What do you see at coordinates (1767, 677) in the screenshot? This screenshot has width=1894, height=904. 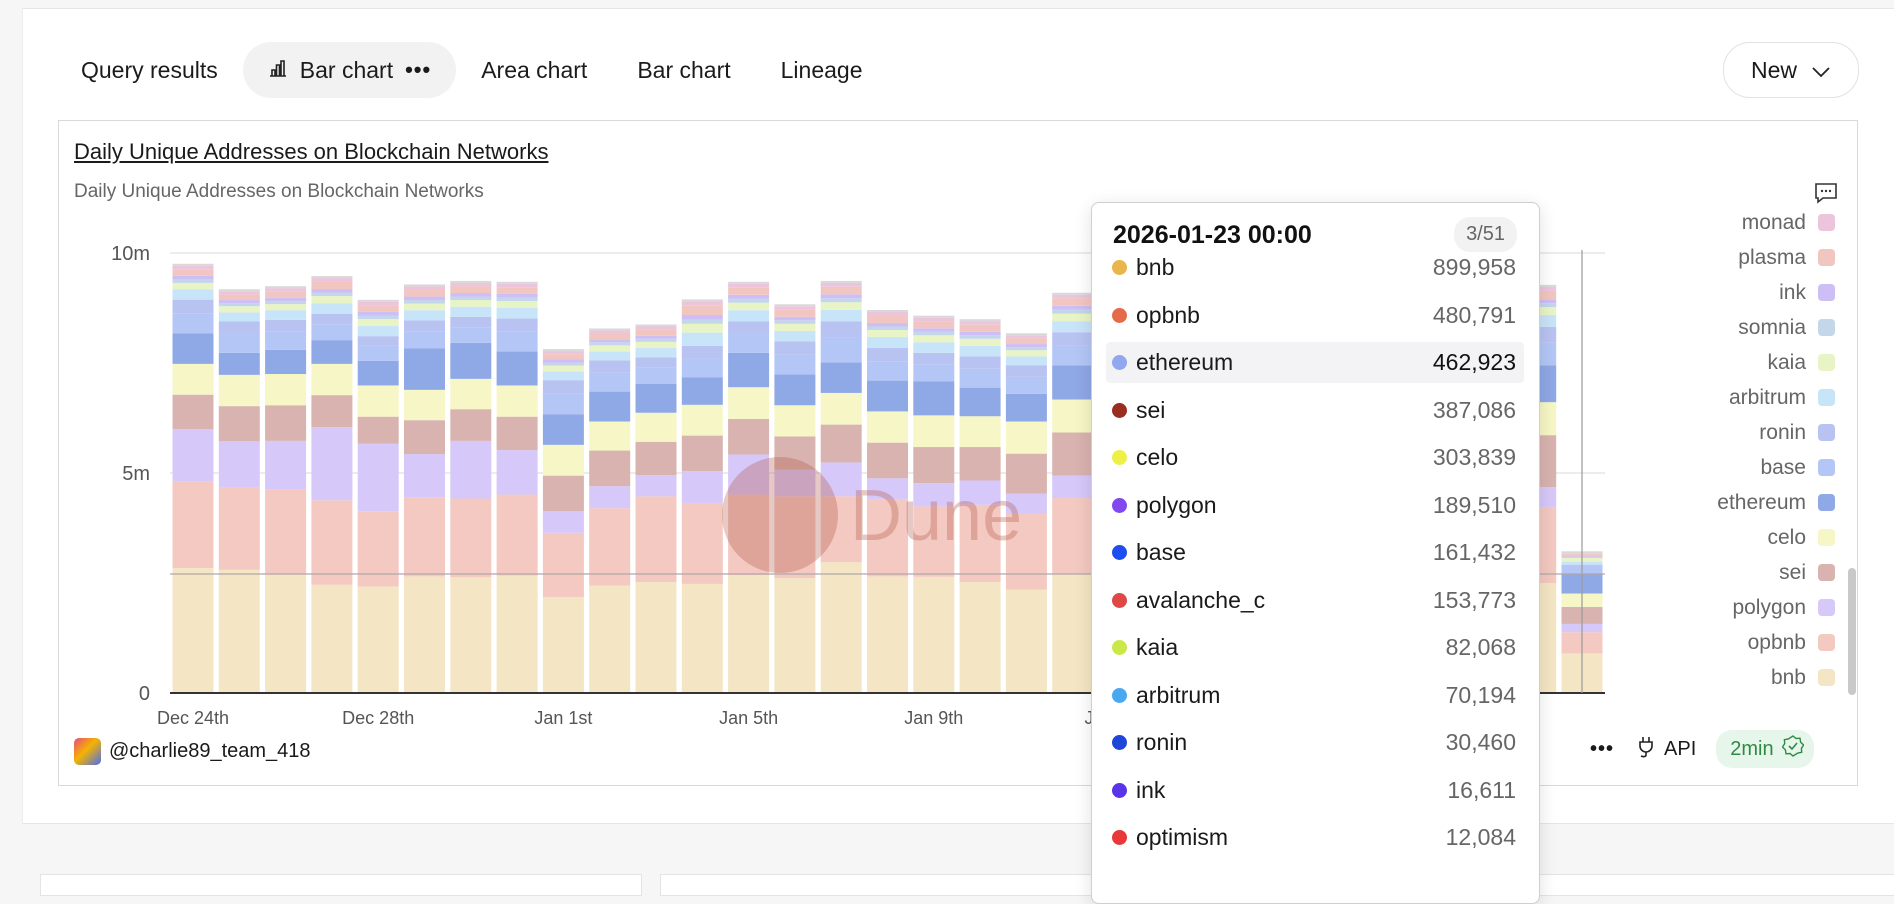 I see `legend-item-bnb: bnb` at bounding box center [1767, 677].